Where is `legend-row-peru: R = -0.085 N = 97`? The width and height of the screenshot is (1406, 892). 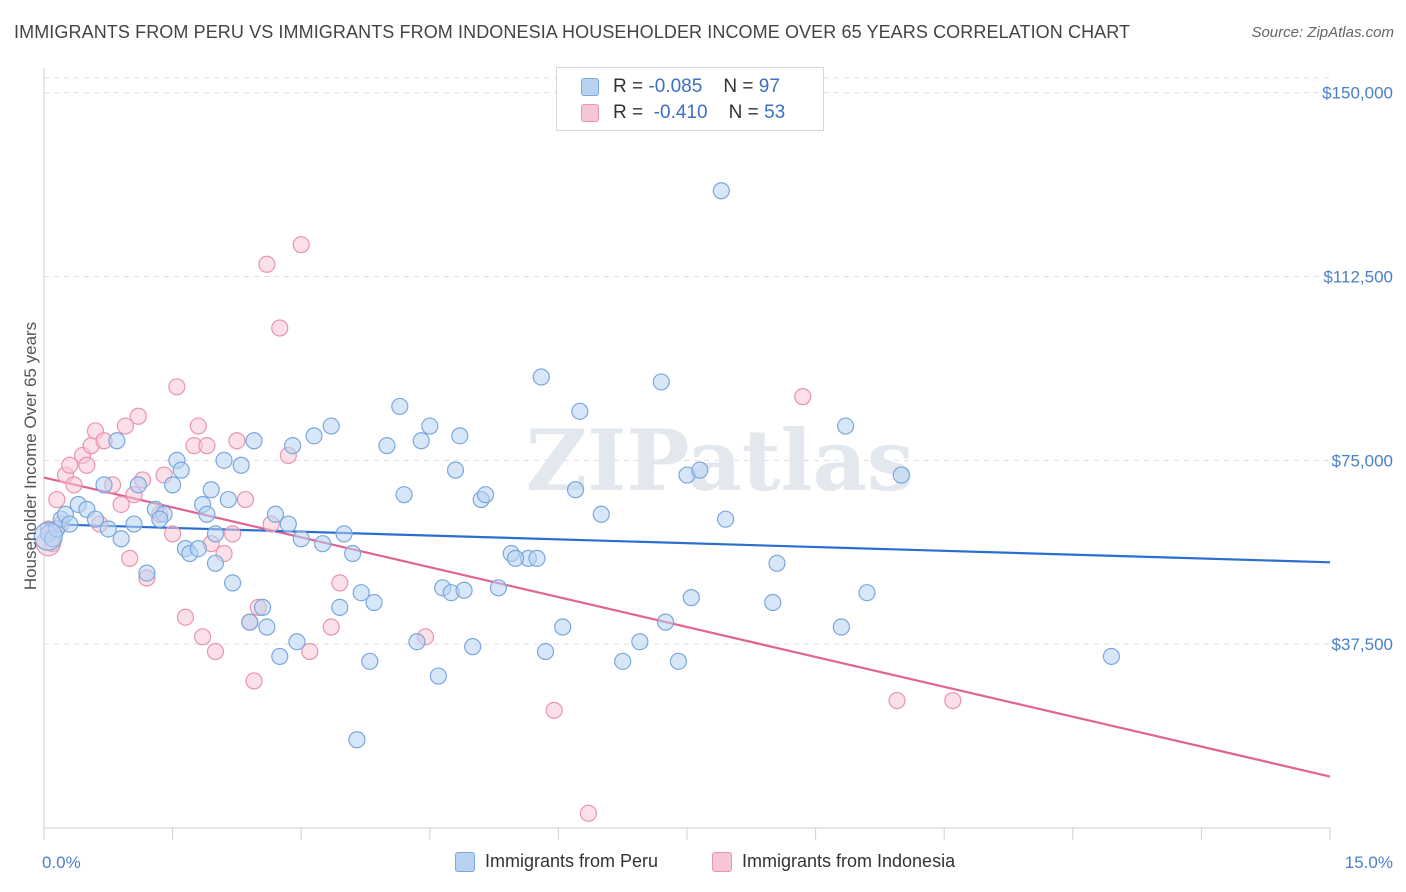
legend-row-peru: R = -0.085 N = 97 is located at coordinates (680, 87).